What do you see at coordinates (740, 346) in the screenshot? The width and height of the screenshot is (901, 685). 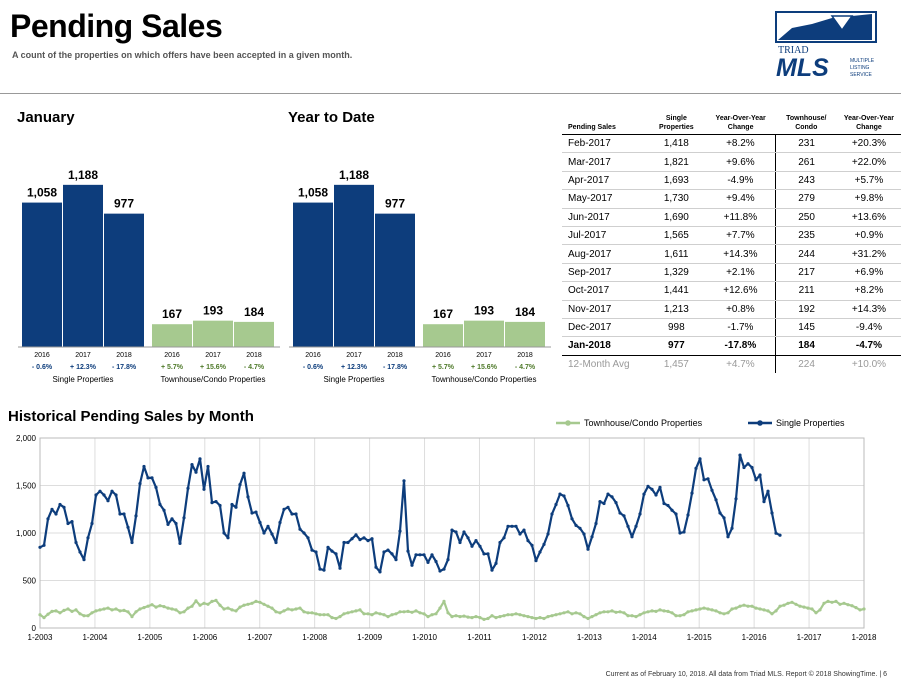 I see `table-cell: -17.8%` at bounding box center [740, 346].